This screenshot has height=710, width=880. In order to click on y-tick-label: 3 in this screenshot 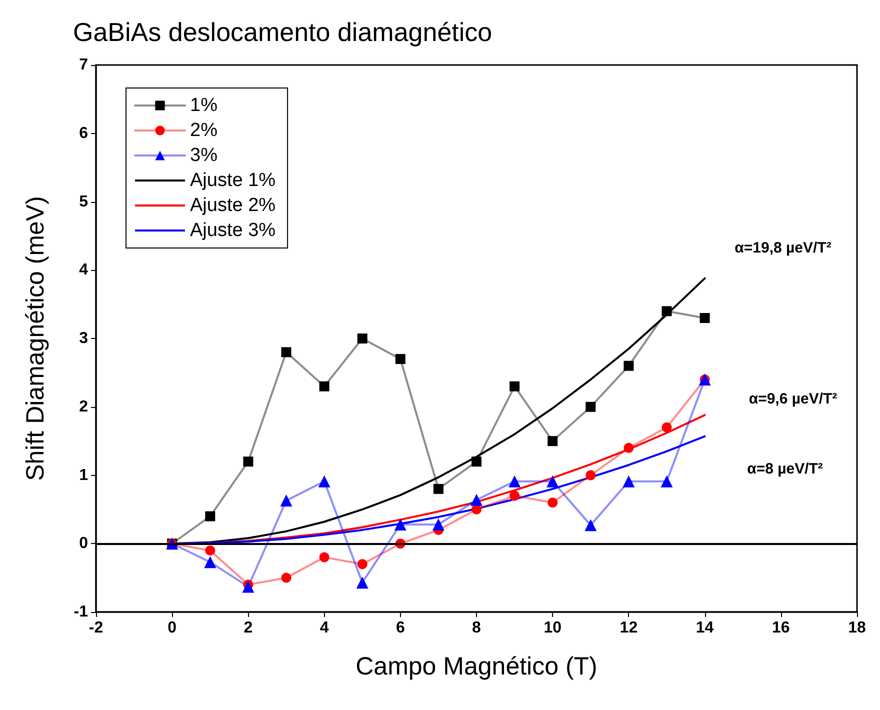, I will do `click(83, 338)`.